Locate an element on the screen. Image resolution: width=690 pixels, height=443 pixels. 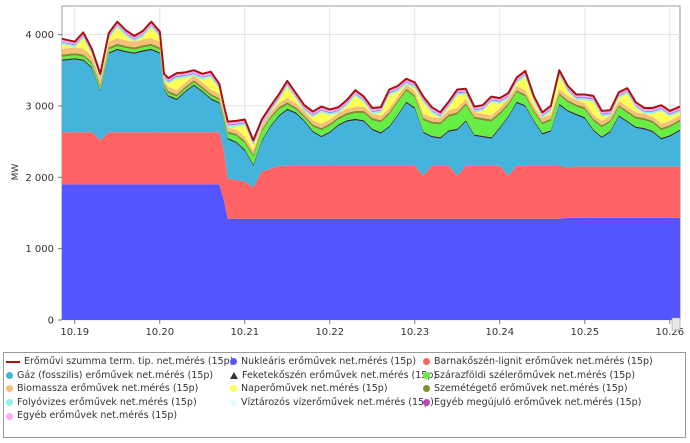
x-tick-label: 10.22 is located at coordinates (329, 332).